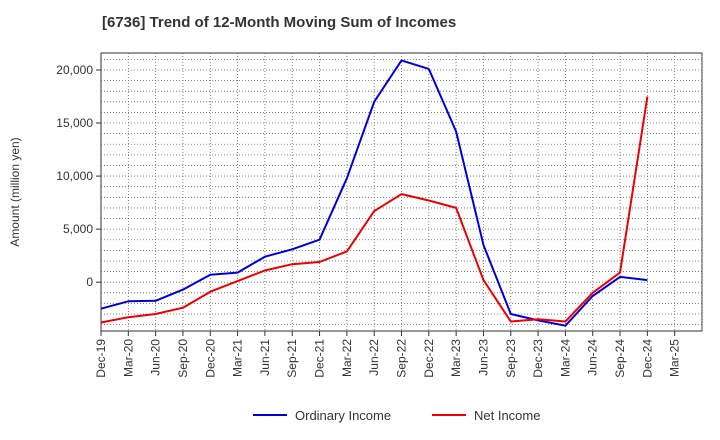  I want to click on x-tick-label: Mar-25, so click(675, 358).